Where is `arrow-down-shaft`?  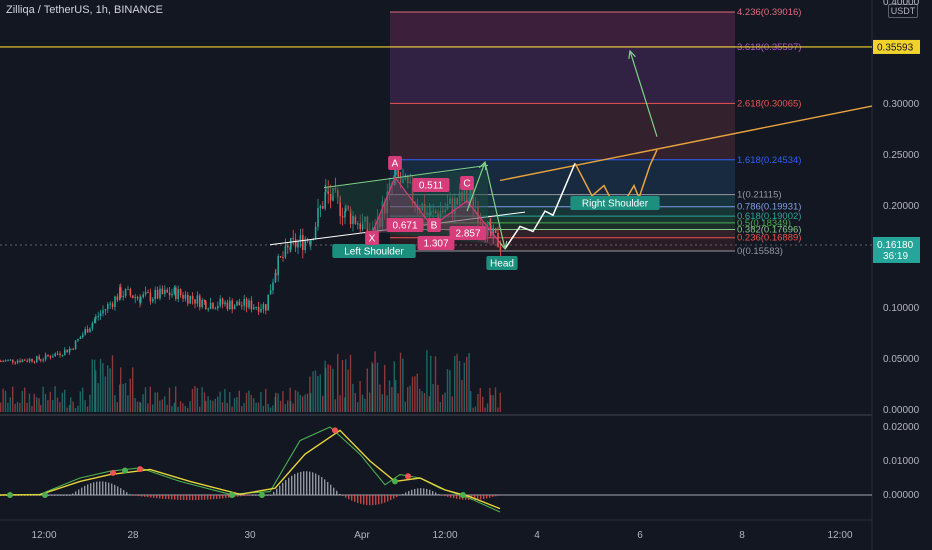
arrow-down-shaft is located at coordinates (495, 205).